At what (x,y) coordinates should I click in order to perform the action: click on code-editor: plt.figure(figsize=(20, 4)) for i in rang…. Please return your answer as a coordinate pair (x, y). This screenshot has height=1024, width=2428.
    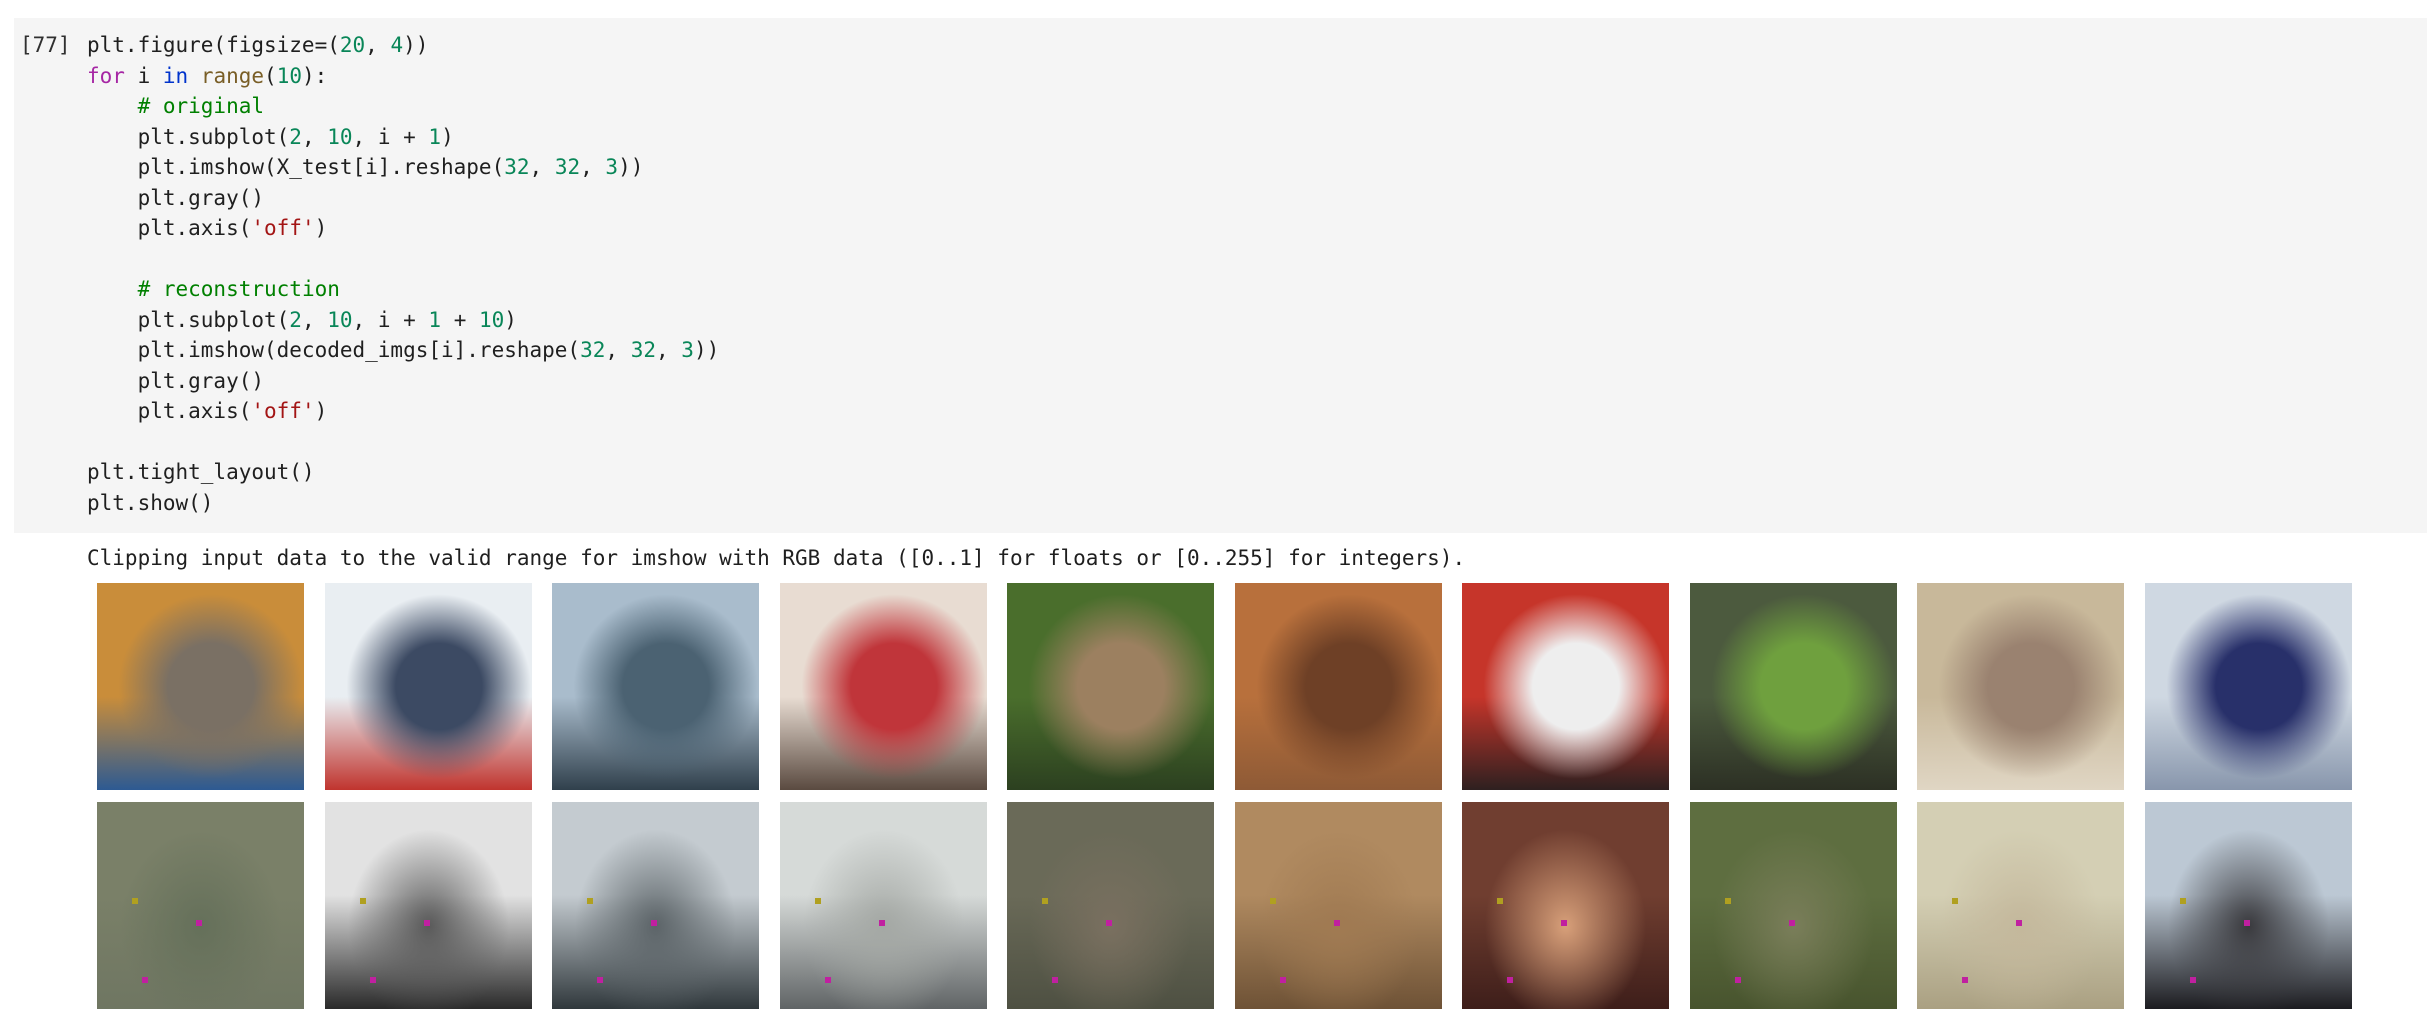
    Looking at the image, I should click on (403, 274).